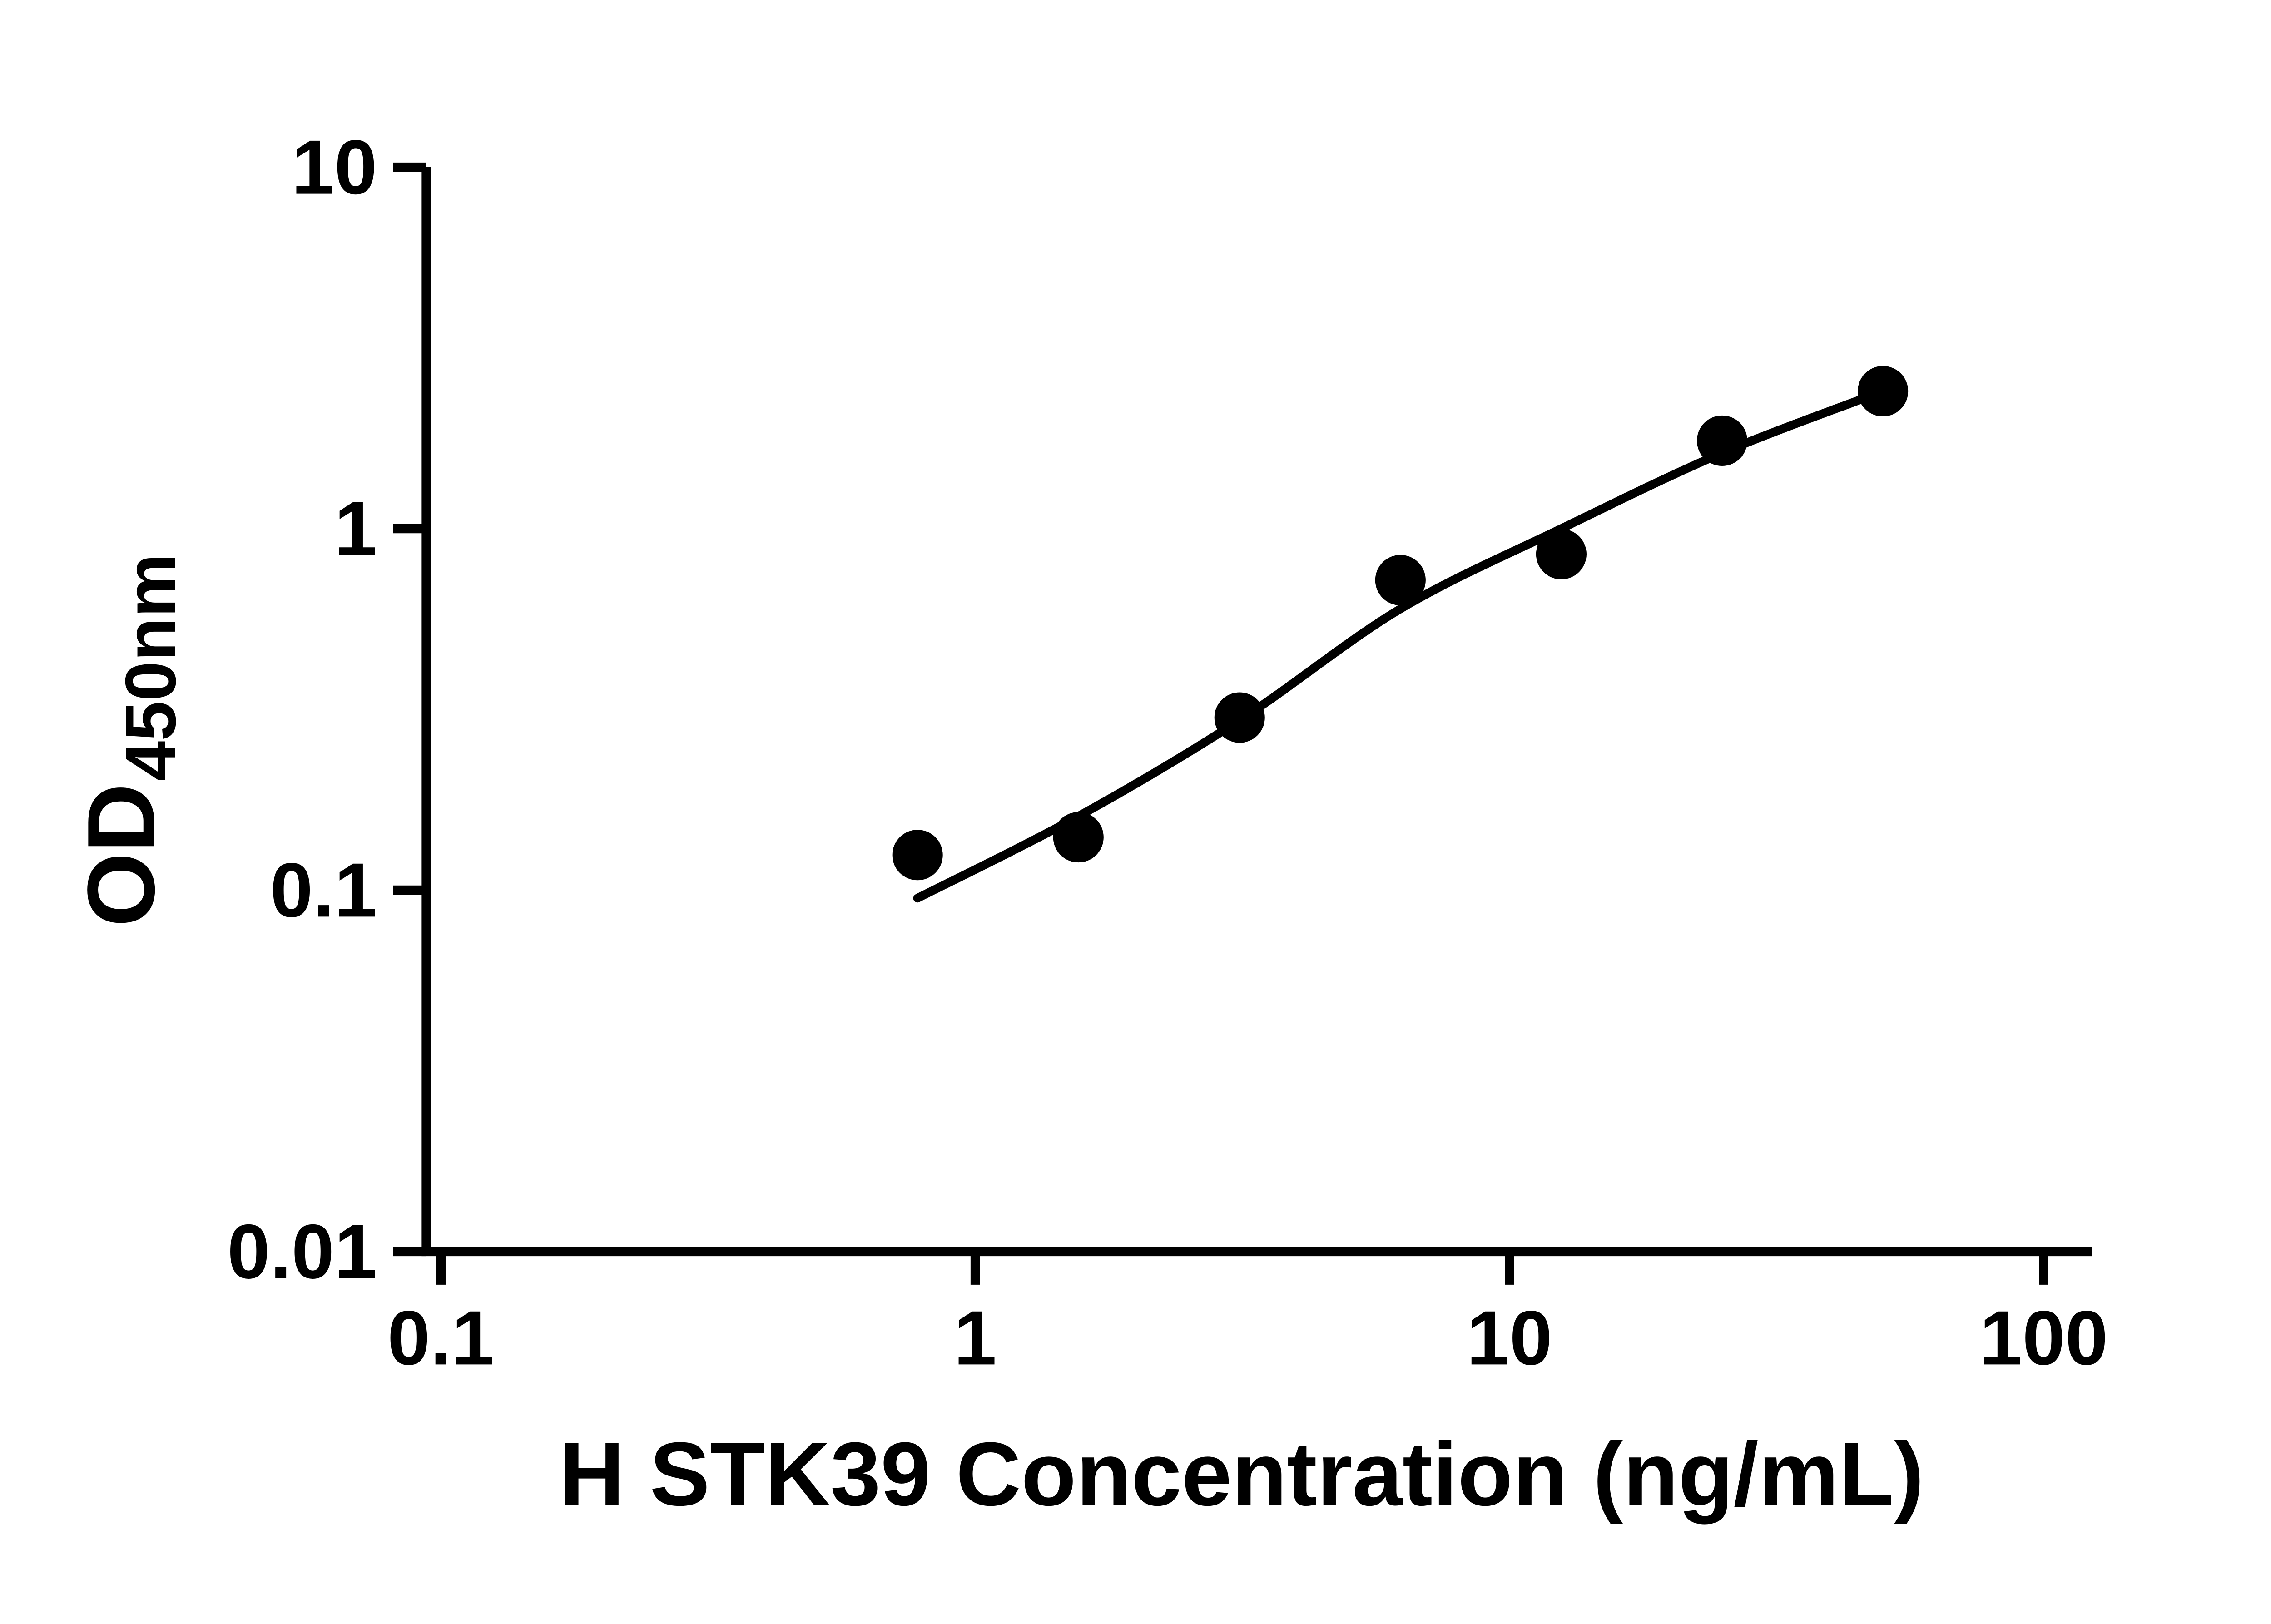 The image size is (2271, 1624). Describe the element at coordinates (302, 1251) in the screenshot. I see `y-tick-label: 0.01` at that location.